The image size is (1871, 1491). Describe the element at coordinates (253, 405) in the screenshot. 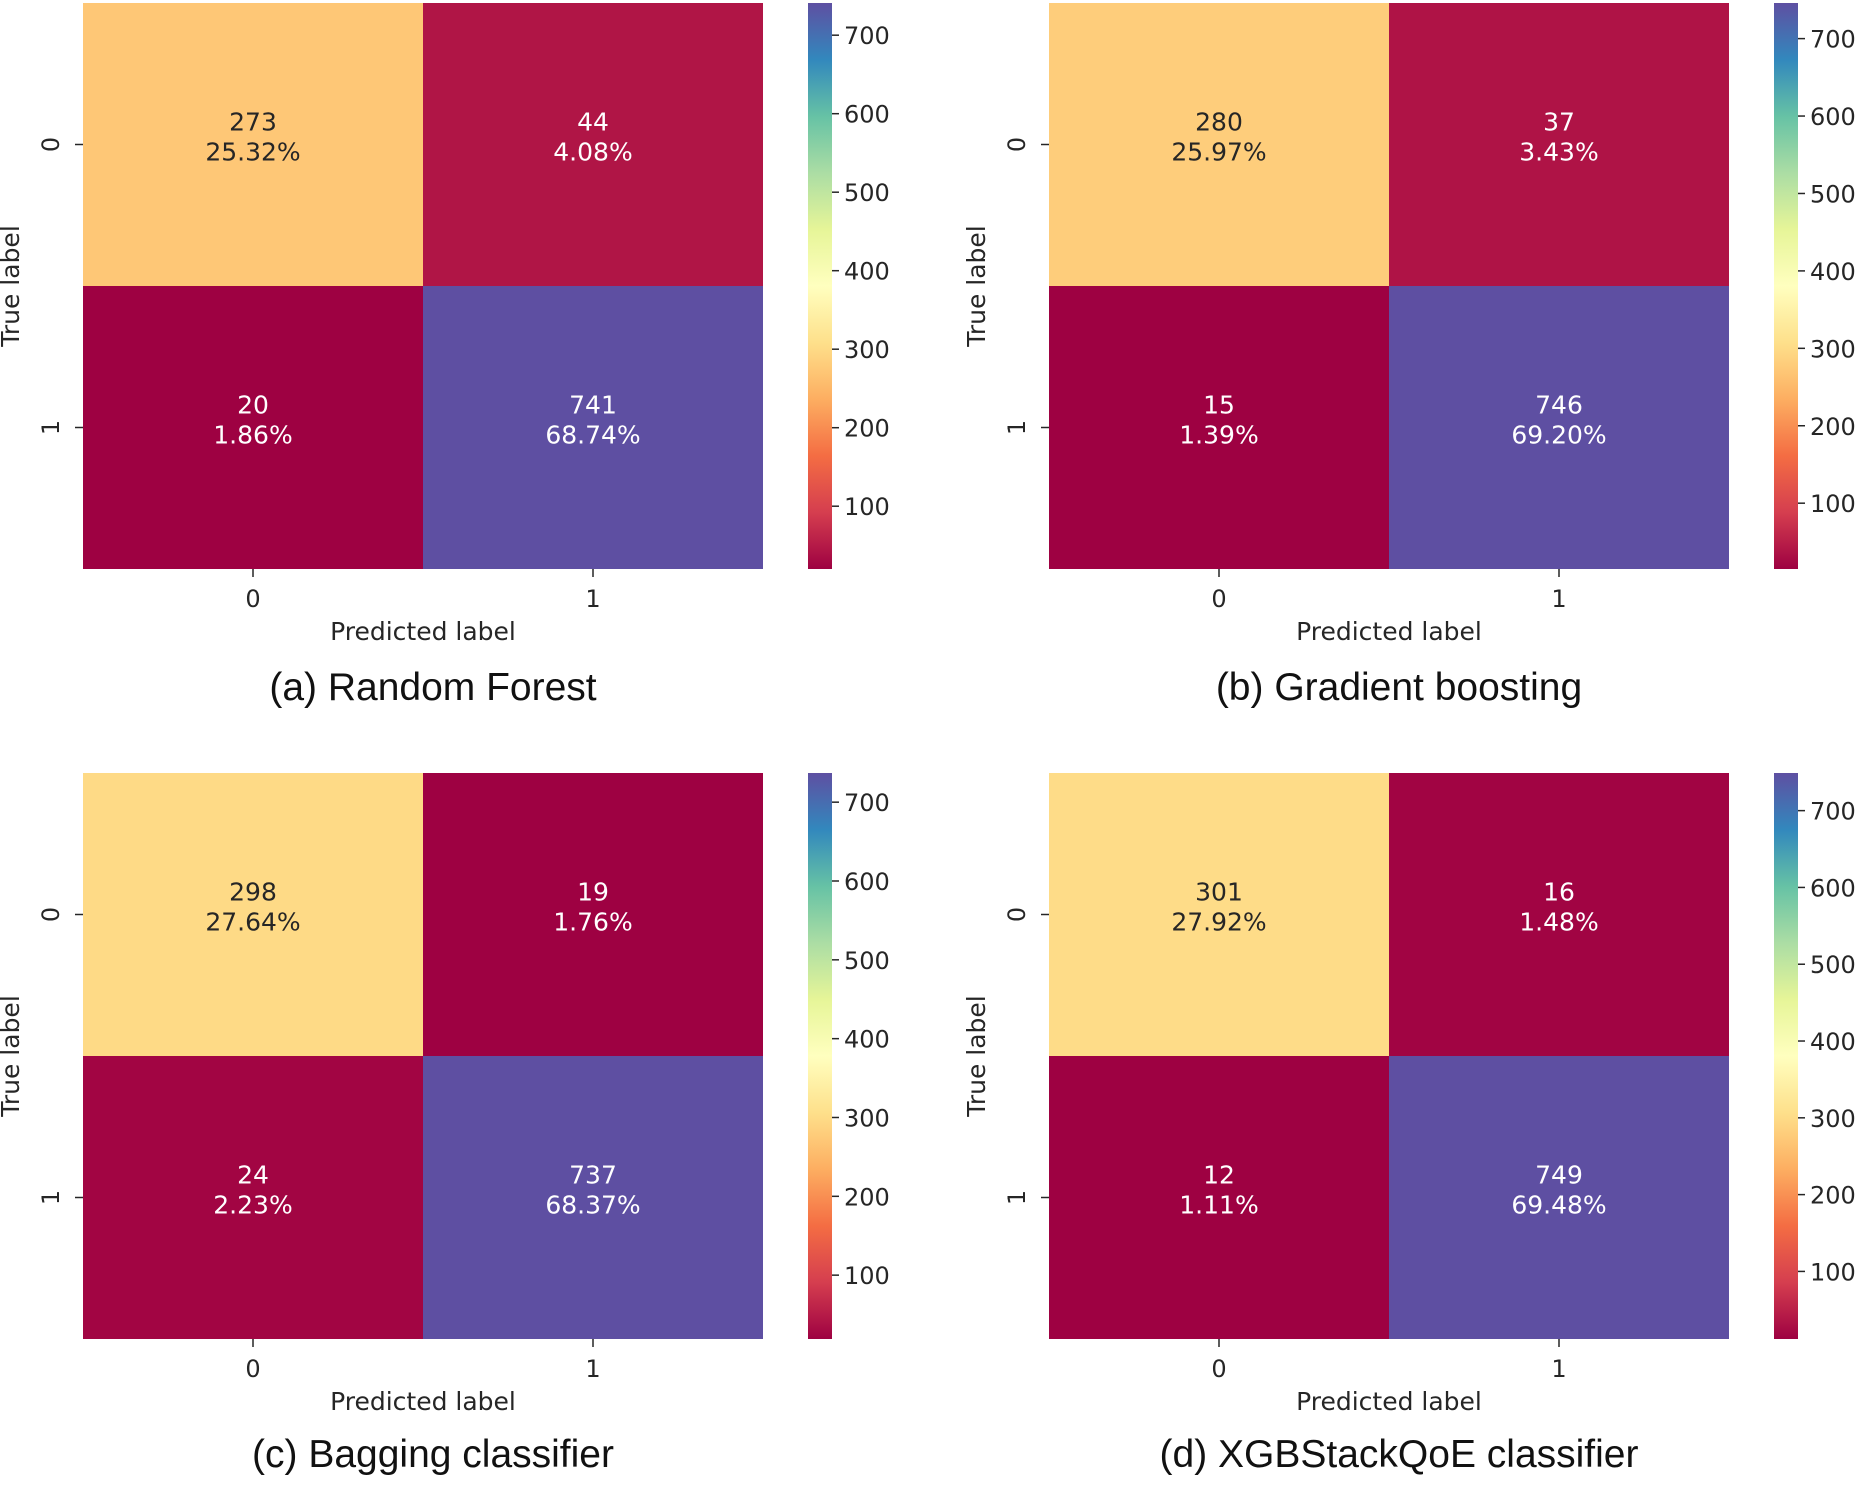

I see `cell-count-label: 20` at that location.